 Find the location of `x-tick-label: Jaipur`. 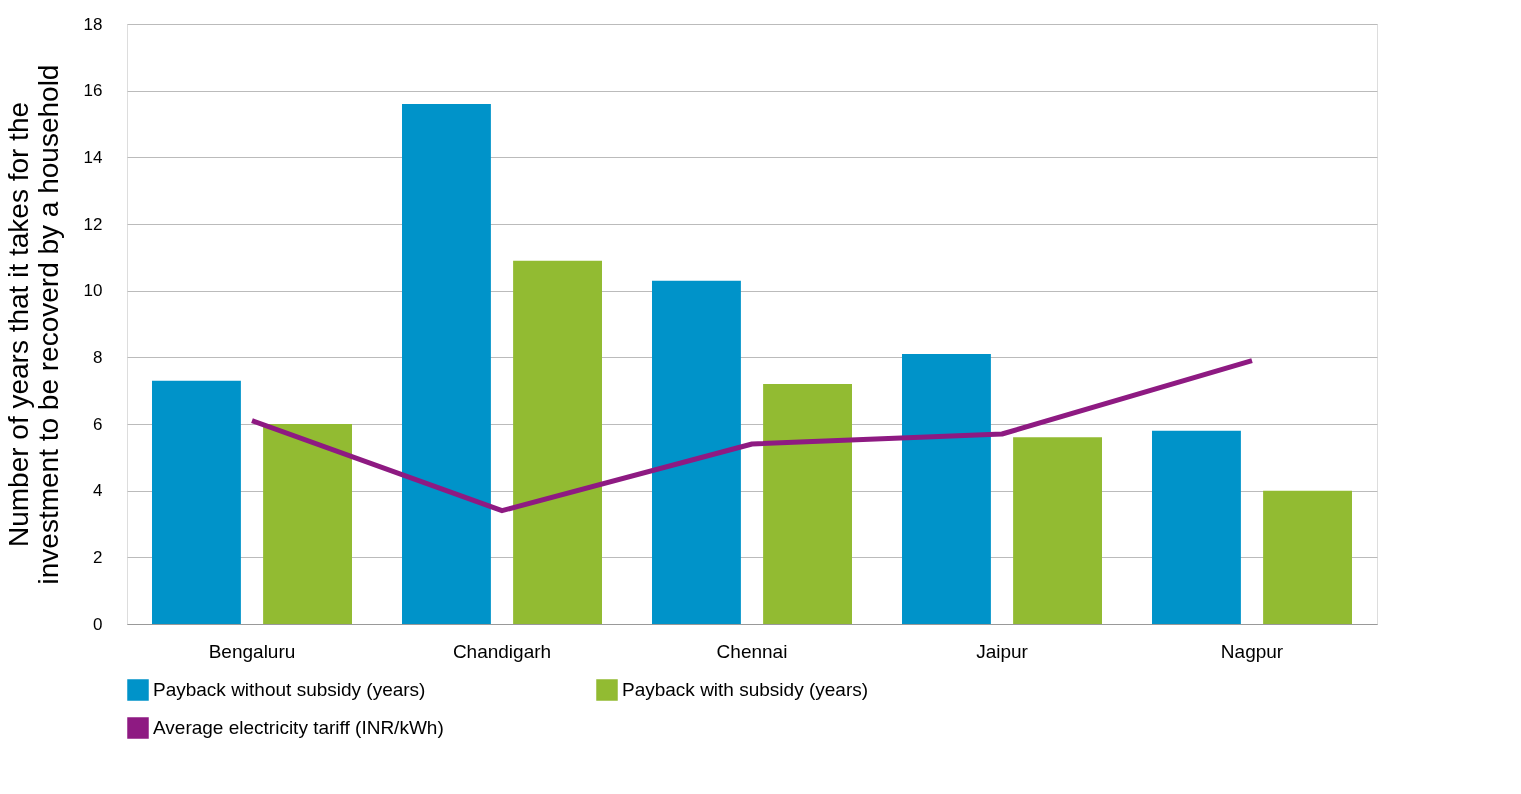

x-tick-label: Jaipur is located at coordinates (1002, 651).